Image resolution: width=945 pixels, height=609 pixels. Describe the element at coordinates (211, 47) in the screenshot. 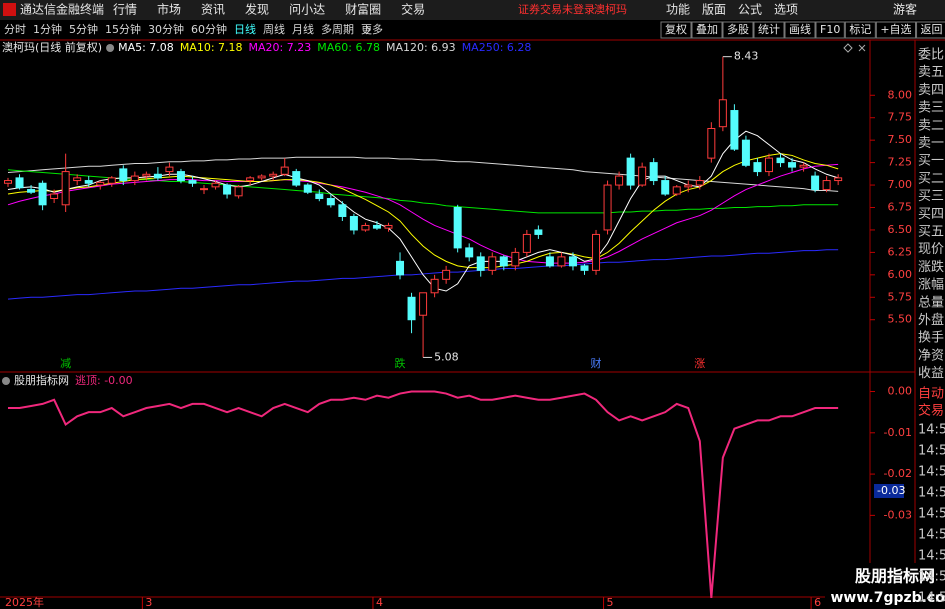

I see `legend-entry: MA10: 7.18` at that location.